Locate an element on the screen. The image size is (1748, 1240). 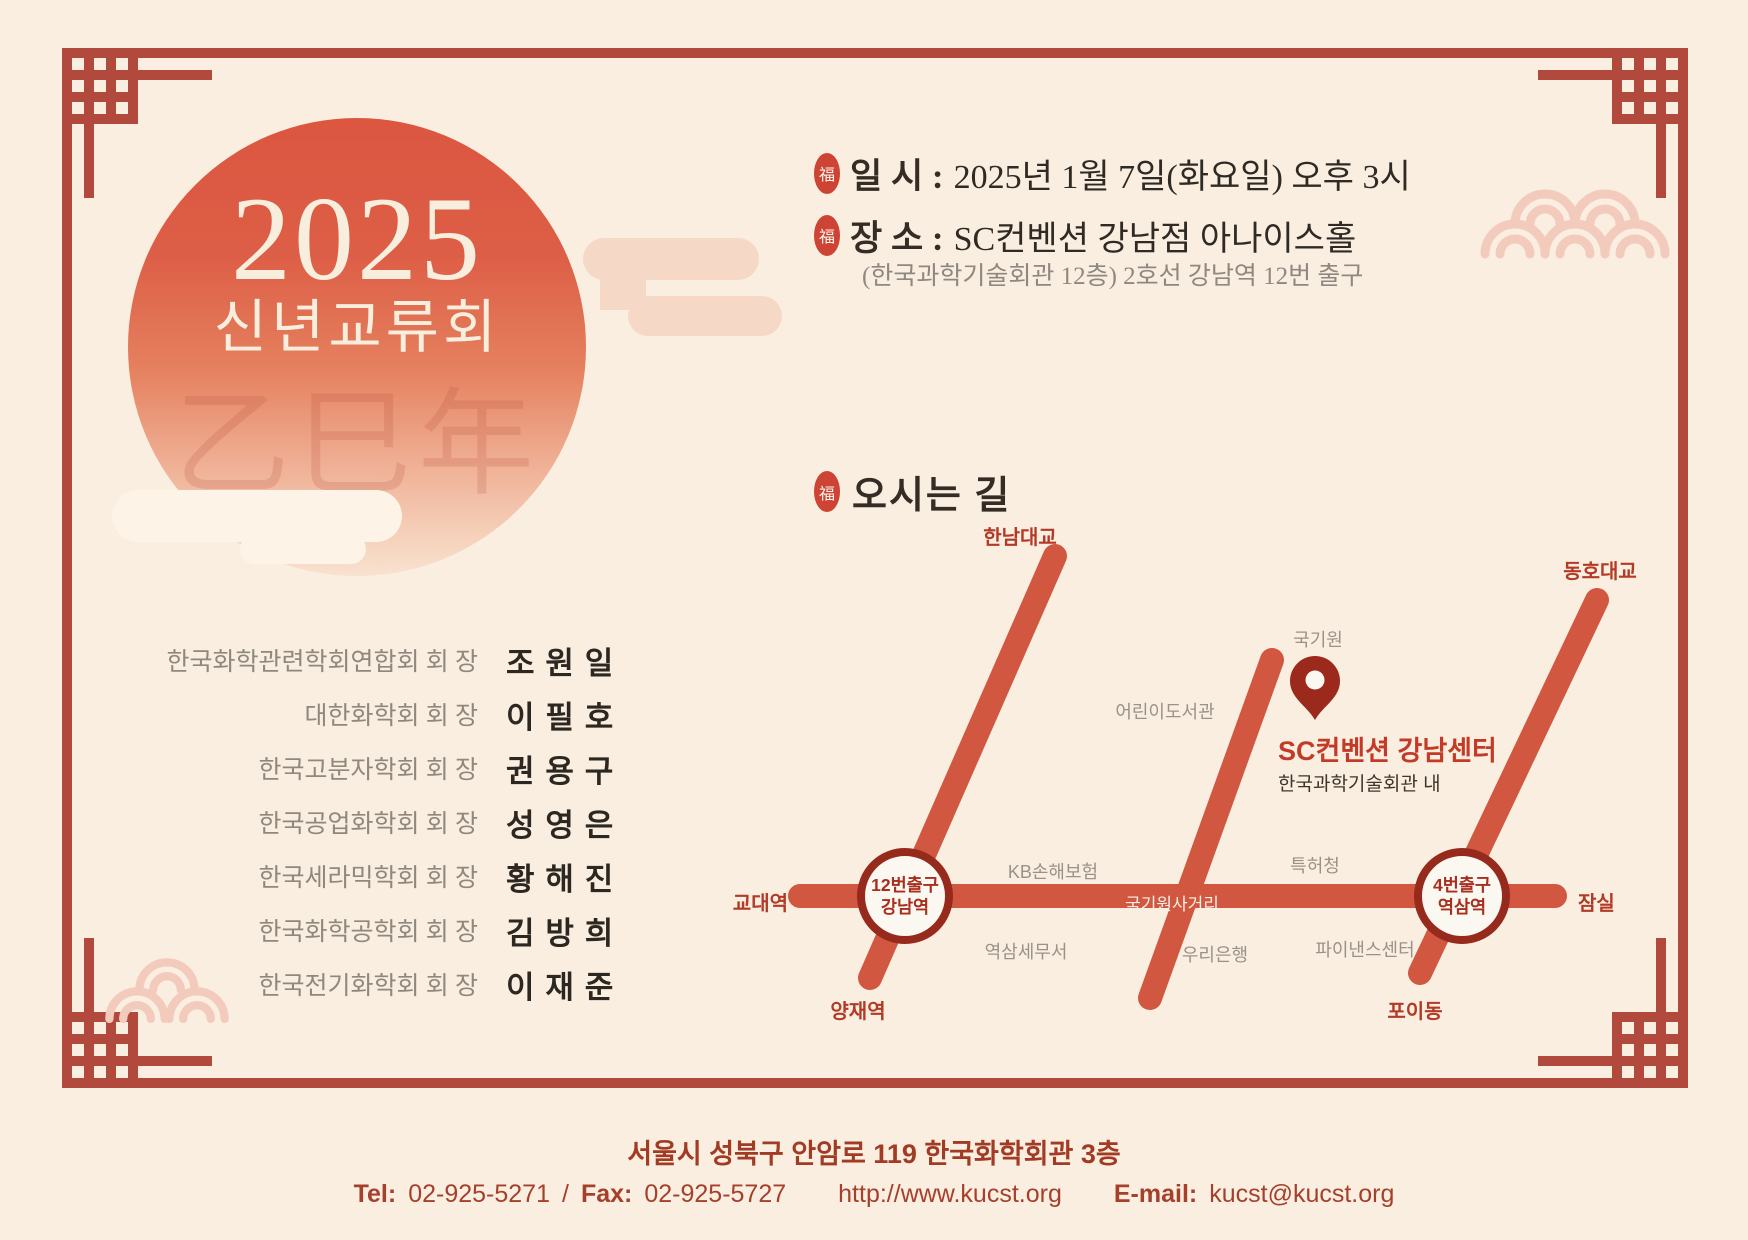
list-item: 한국공업화학회 회 장 성영은 is located at coordinates (382, 822).